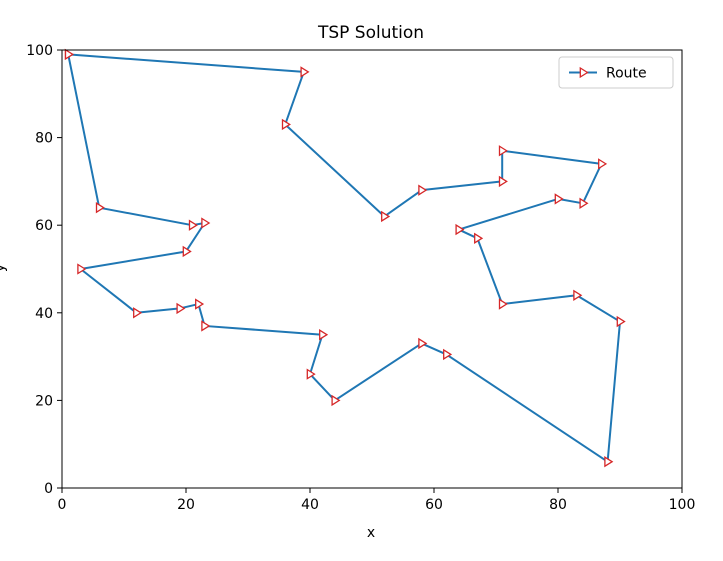 The width and height of the screenshot is (723, 561). Describe the element at coordinates (434, 505) in the screenshot. I see `x-tick-label: 60` at that location.